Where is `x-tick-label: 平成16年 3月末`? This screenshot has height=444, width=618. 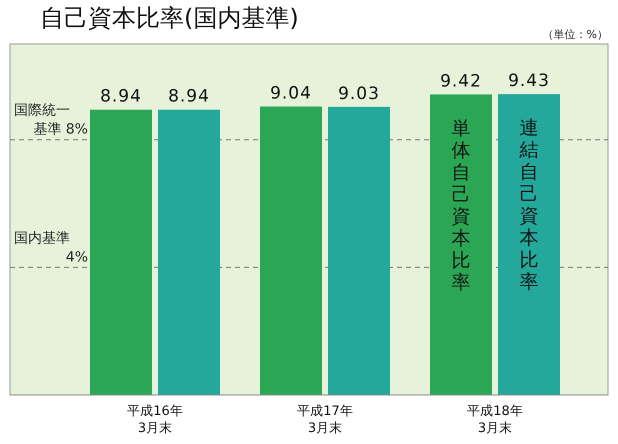 x-tick-label: 平成16年 3月末 is located at coordinates (155, 420).